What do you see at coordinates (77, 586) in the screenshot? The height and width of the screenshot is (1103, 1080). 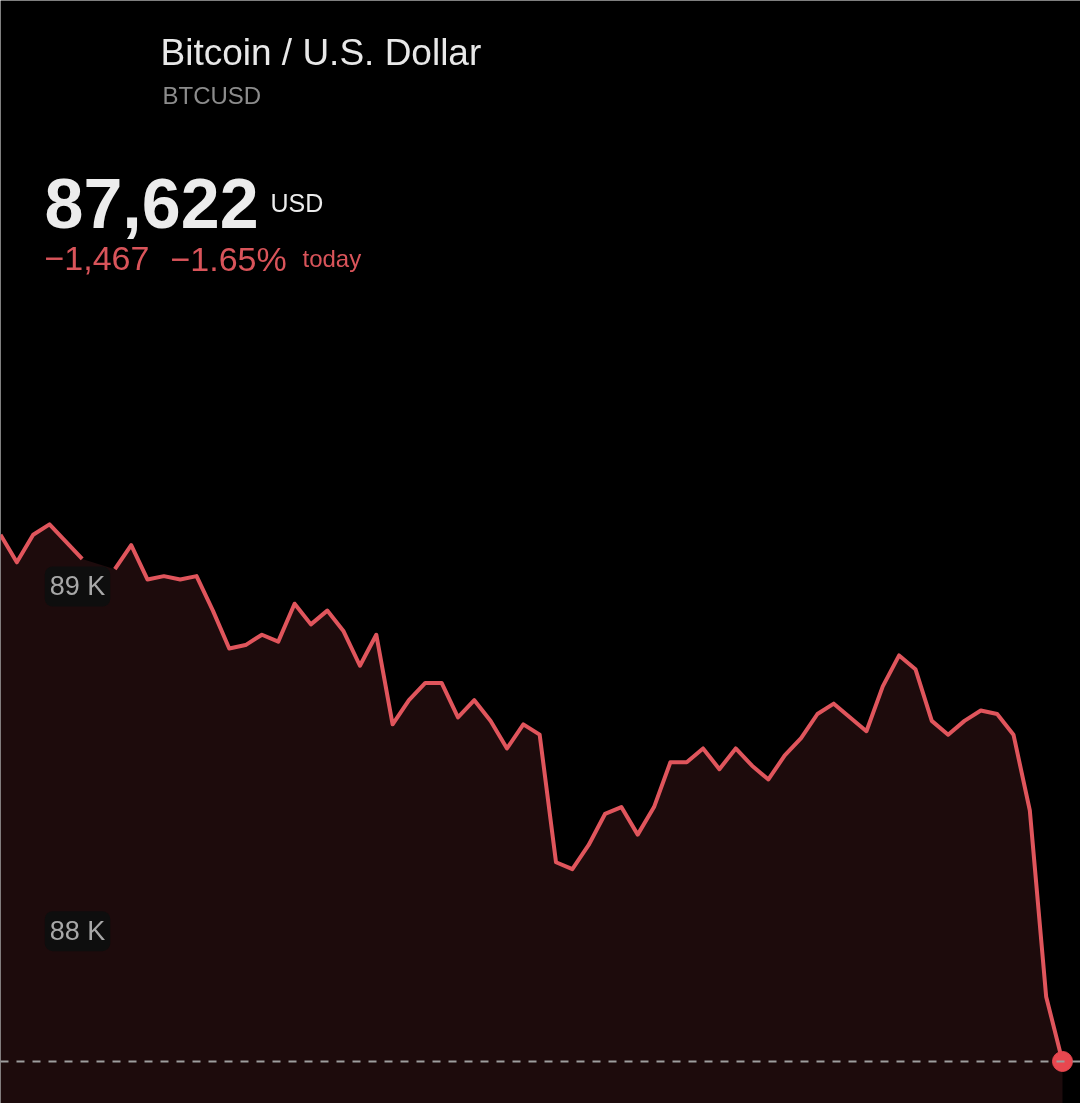 I see `y-tick-label: 89 K` at bounding box center [77, 586].